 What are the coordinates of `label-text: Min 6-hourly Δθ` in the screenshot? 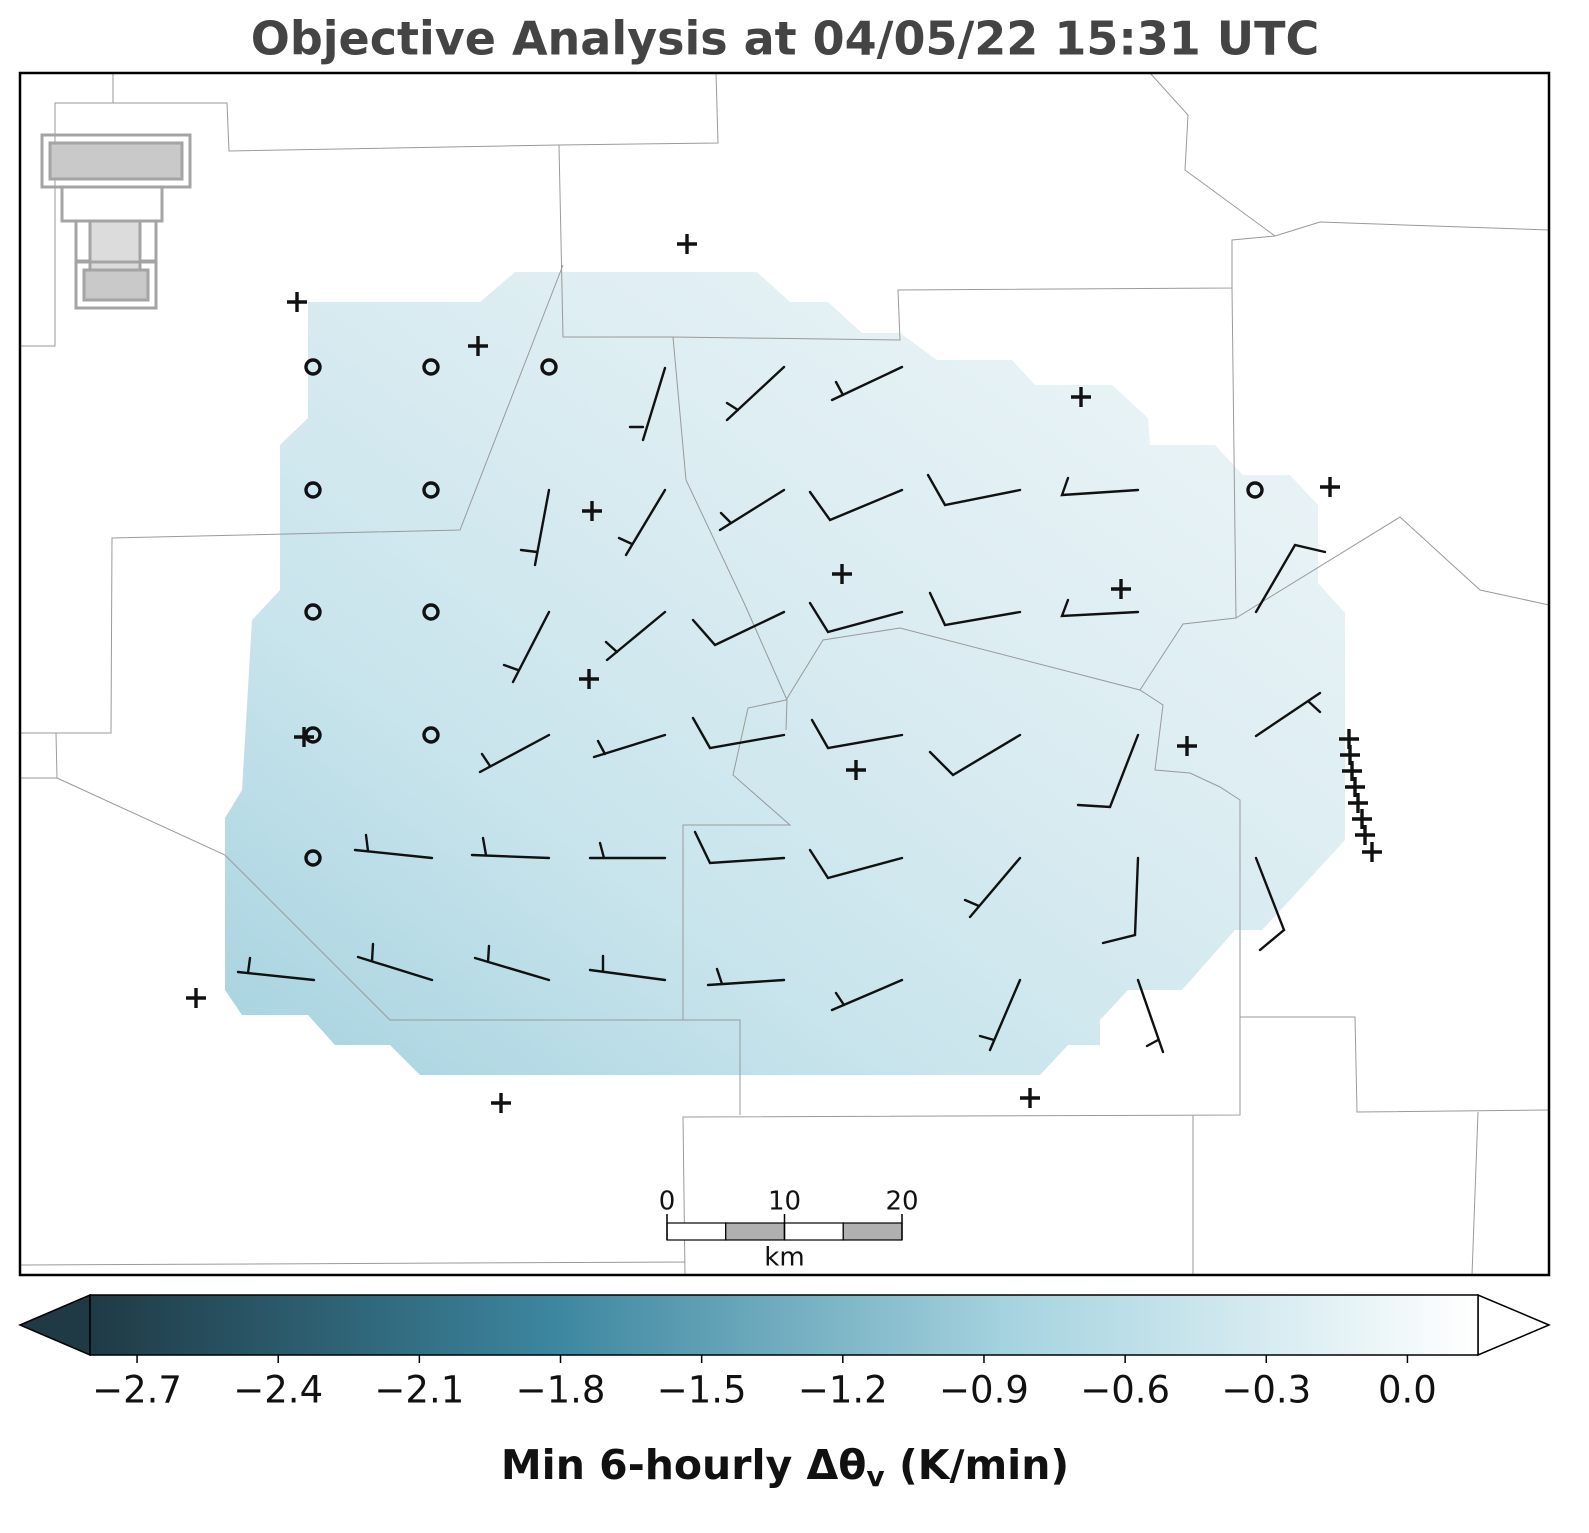 It's located at (684, 1465).